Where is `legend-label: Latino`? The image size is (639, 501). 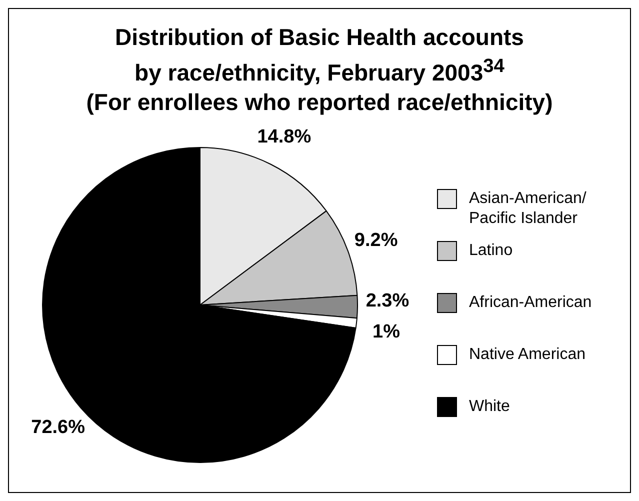
legend-label: Latino is located at coordinates (491, 251).